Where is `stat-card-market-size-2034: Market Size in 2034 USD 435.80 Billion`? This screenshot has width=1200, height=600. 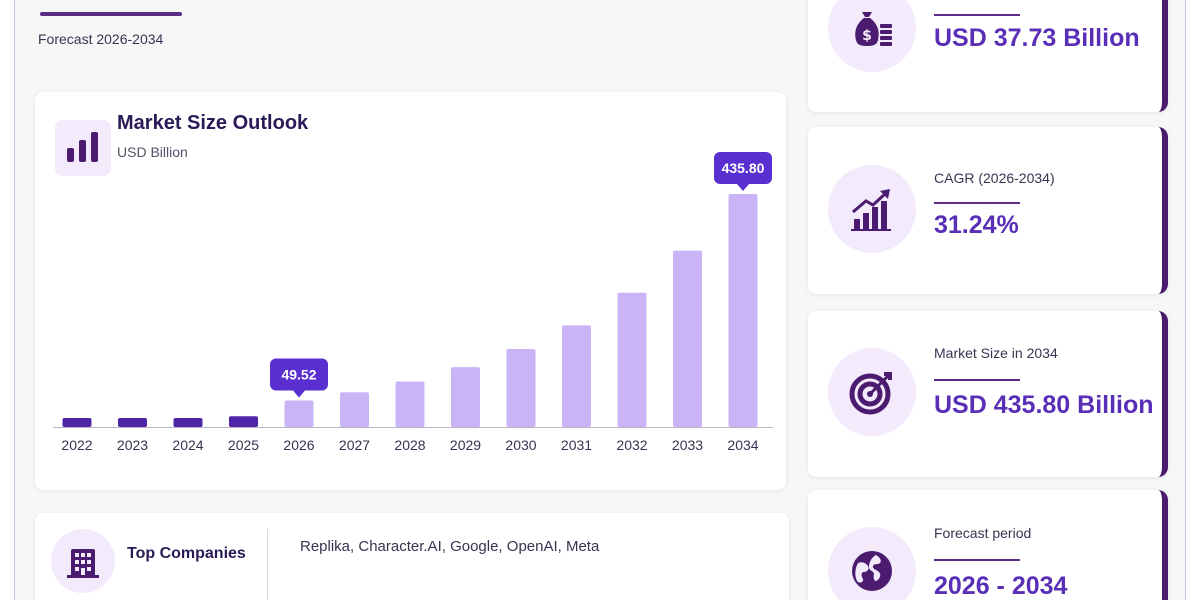
stat-card-market-size-2034: Market Size in 2034 USD 435.80 Billion is located at coordinates (988, 394).